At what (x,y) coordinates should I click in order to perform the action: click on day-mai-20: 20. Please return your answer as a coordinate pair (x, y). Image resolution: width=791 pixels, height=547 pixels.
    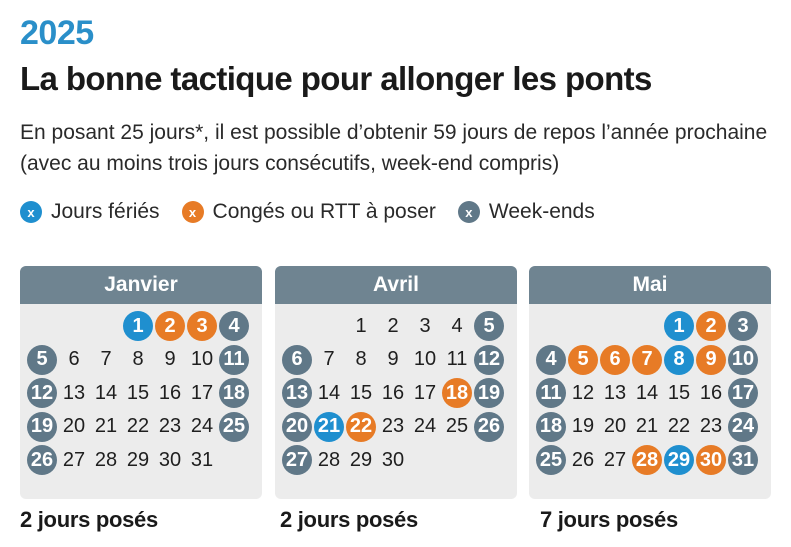
    Looking at the image, I should click on (615, 426).